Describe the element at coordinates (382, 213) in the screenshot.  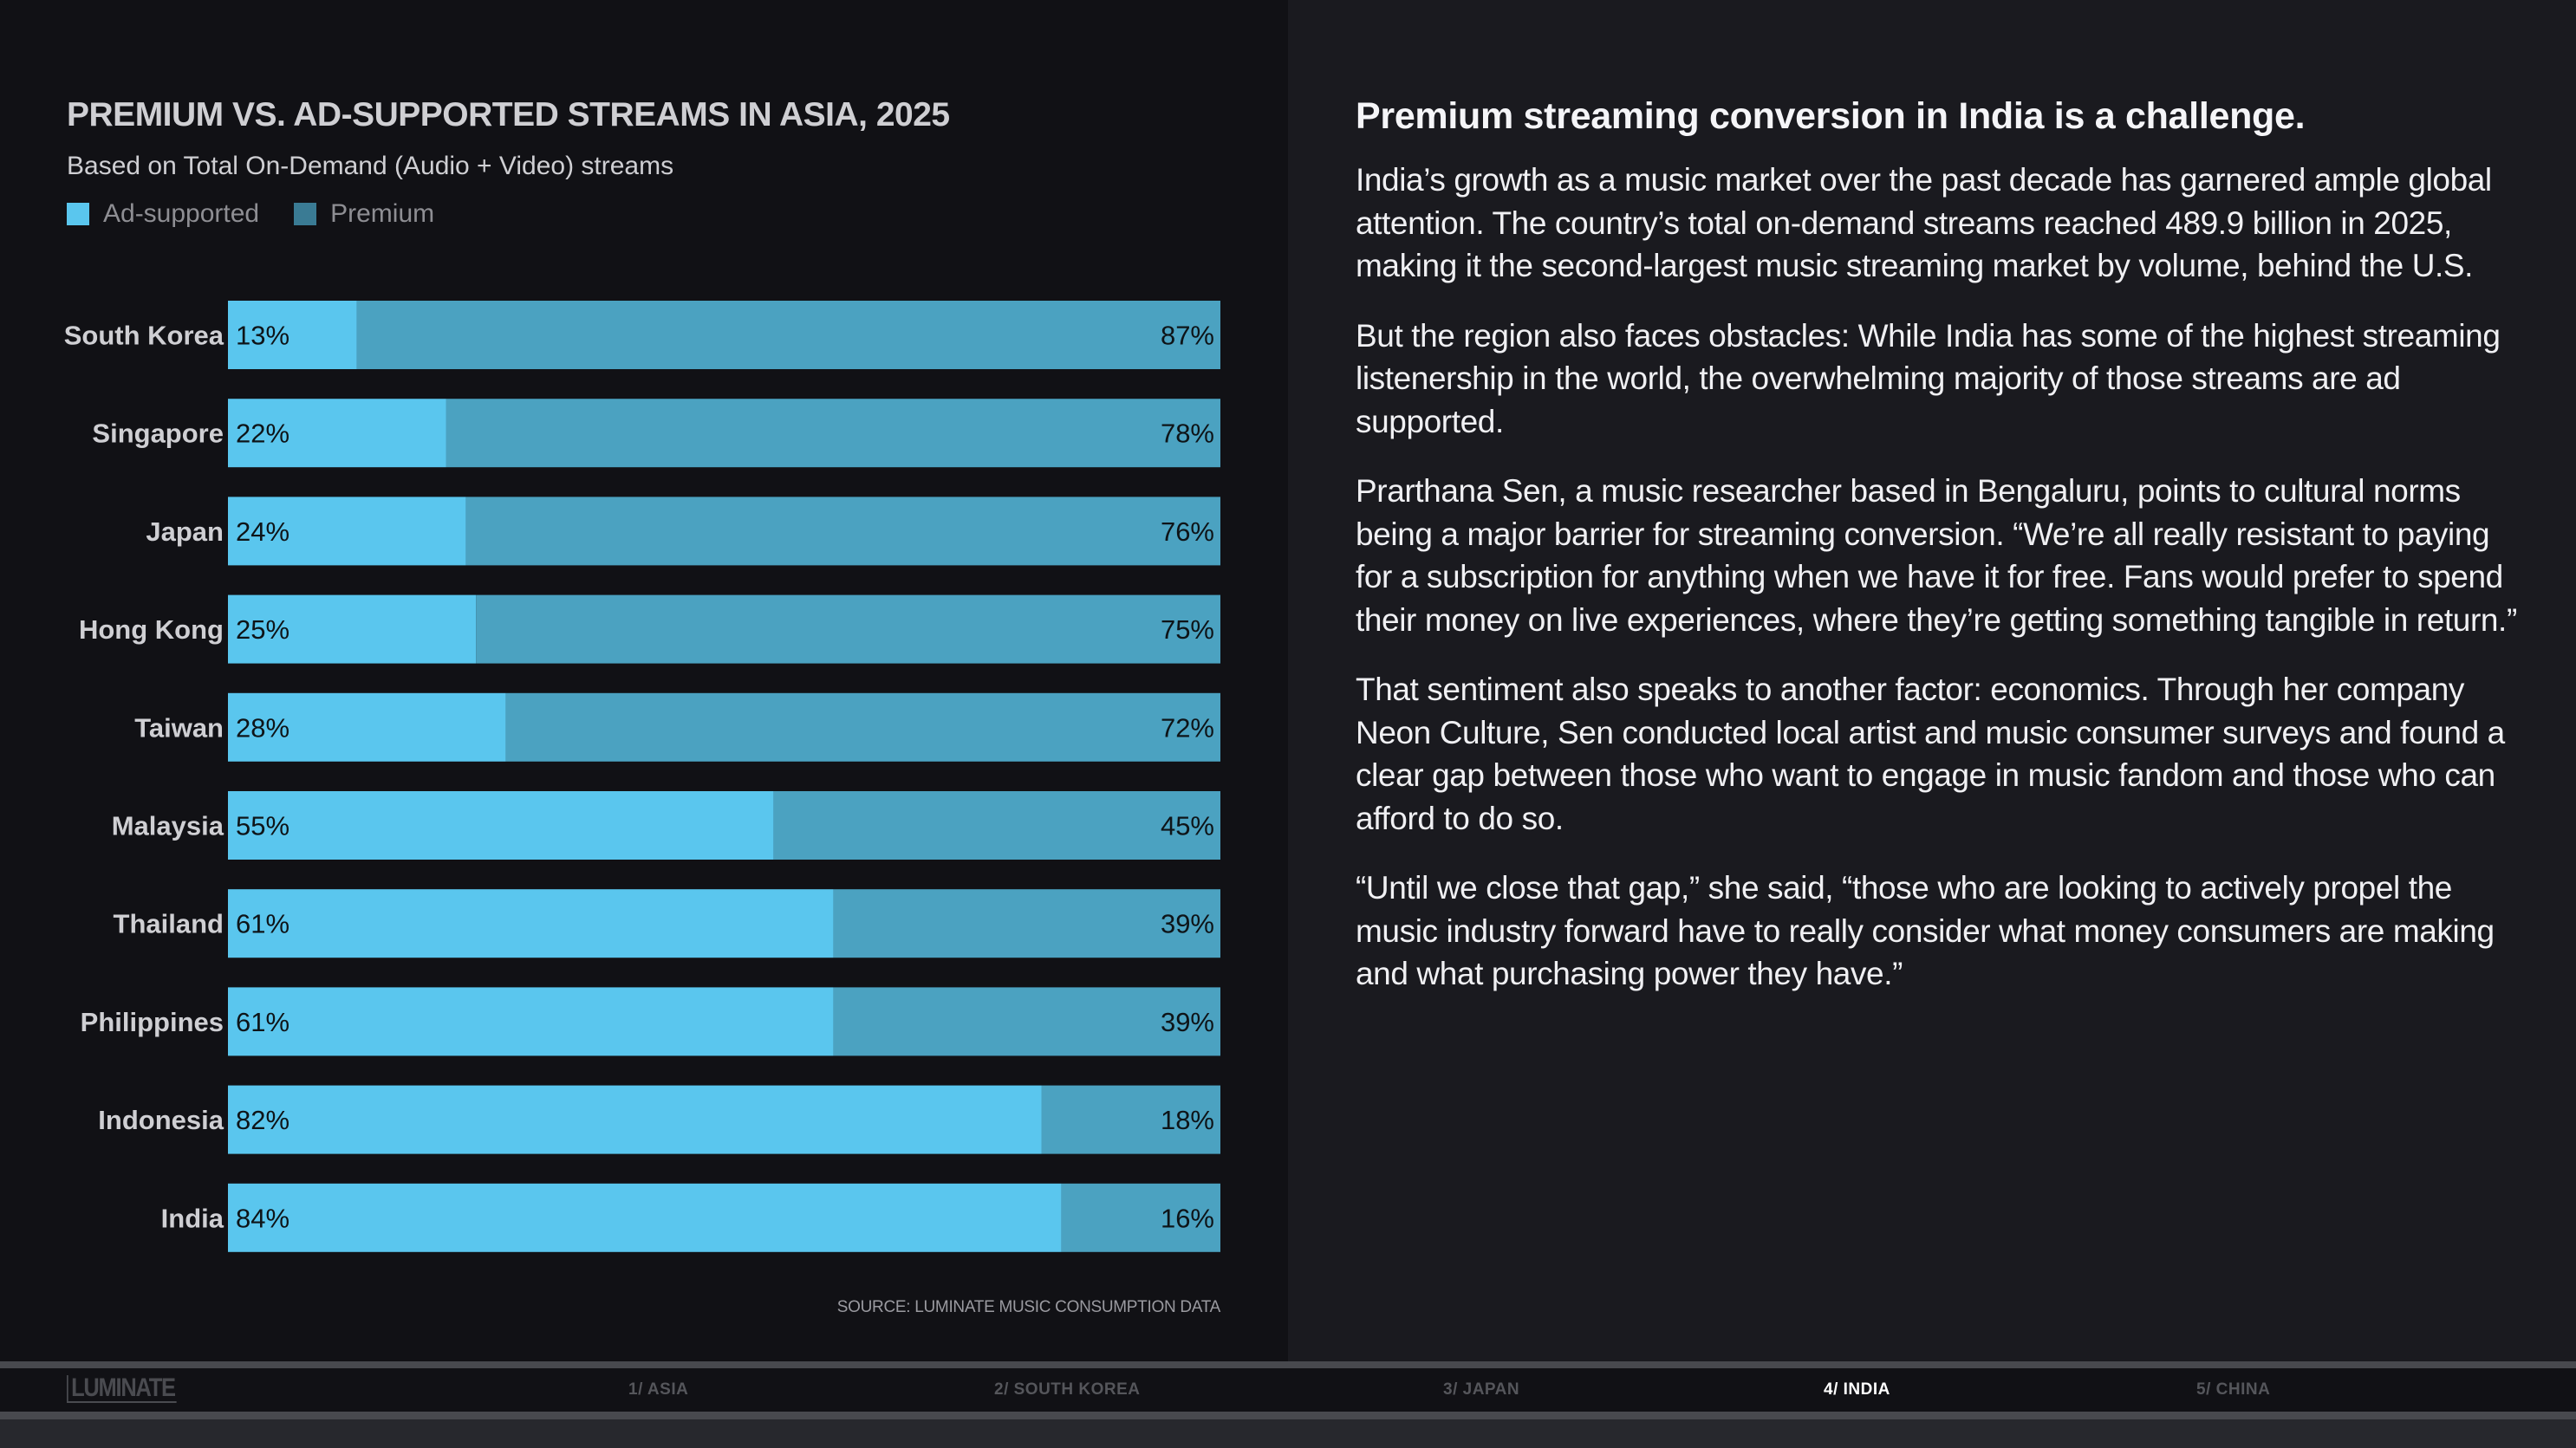
I see `legend-label-premium: Premium` at that location.